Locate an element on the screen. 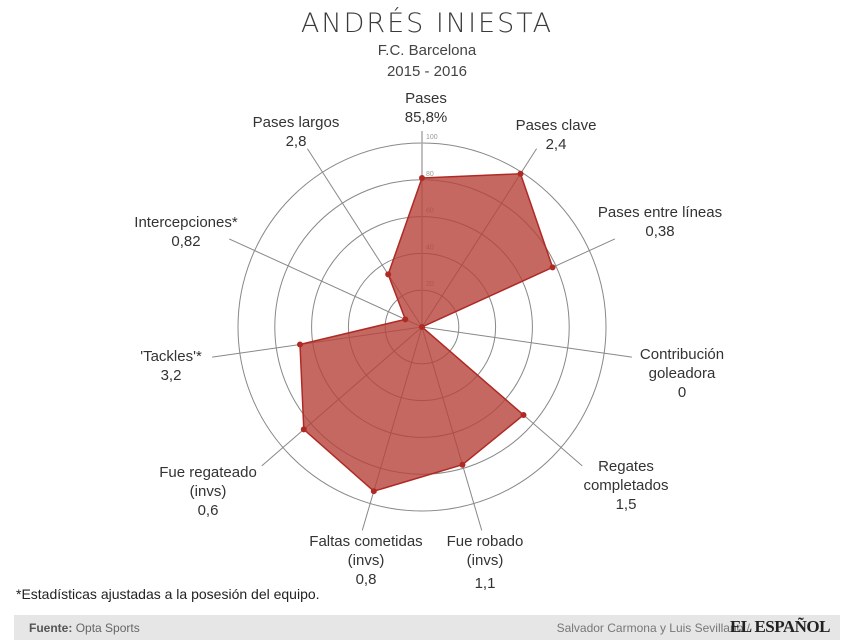 The image size is (854, 640). axis-name: Pases largos is located at coordinates (296, 122).